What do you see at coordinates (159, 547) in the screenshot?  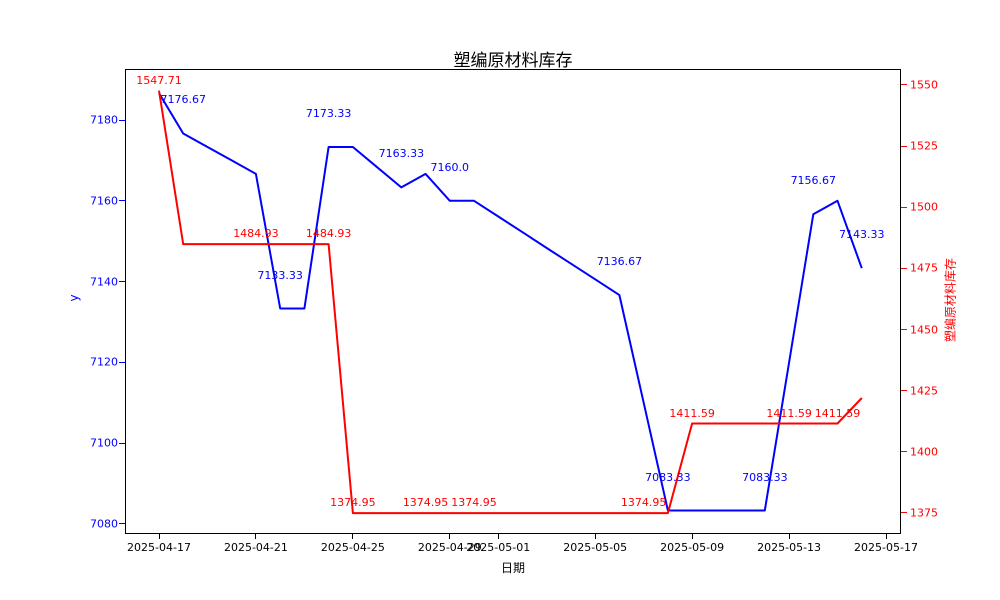 I see `x-tick-label: 2025-04-17` at bounding box center [159, 547].